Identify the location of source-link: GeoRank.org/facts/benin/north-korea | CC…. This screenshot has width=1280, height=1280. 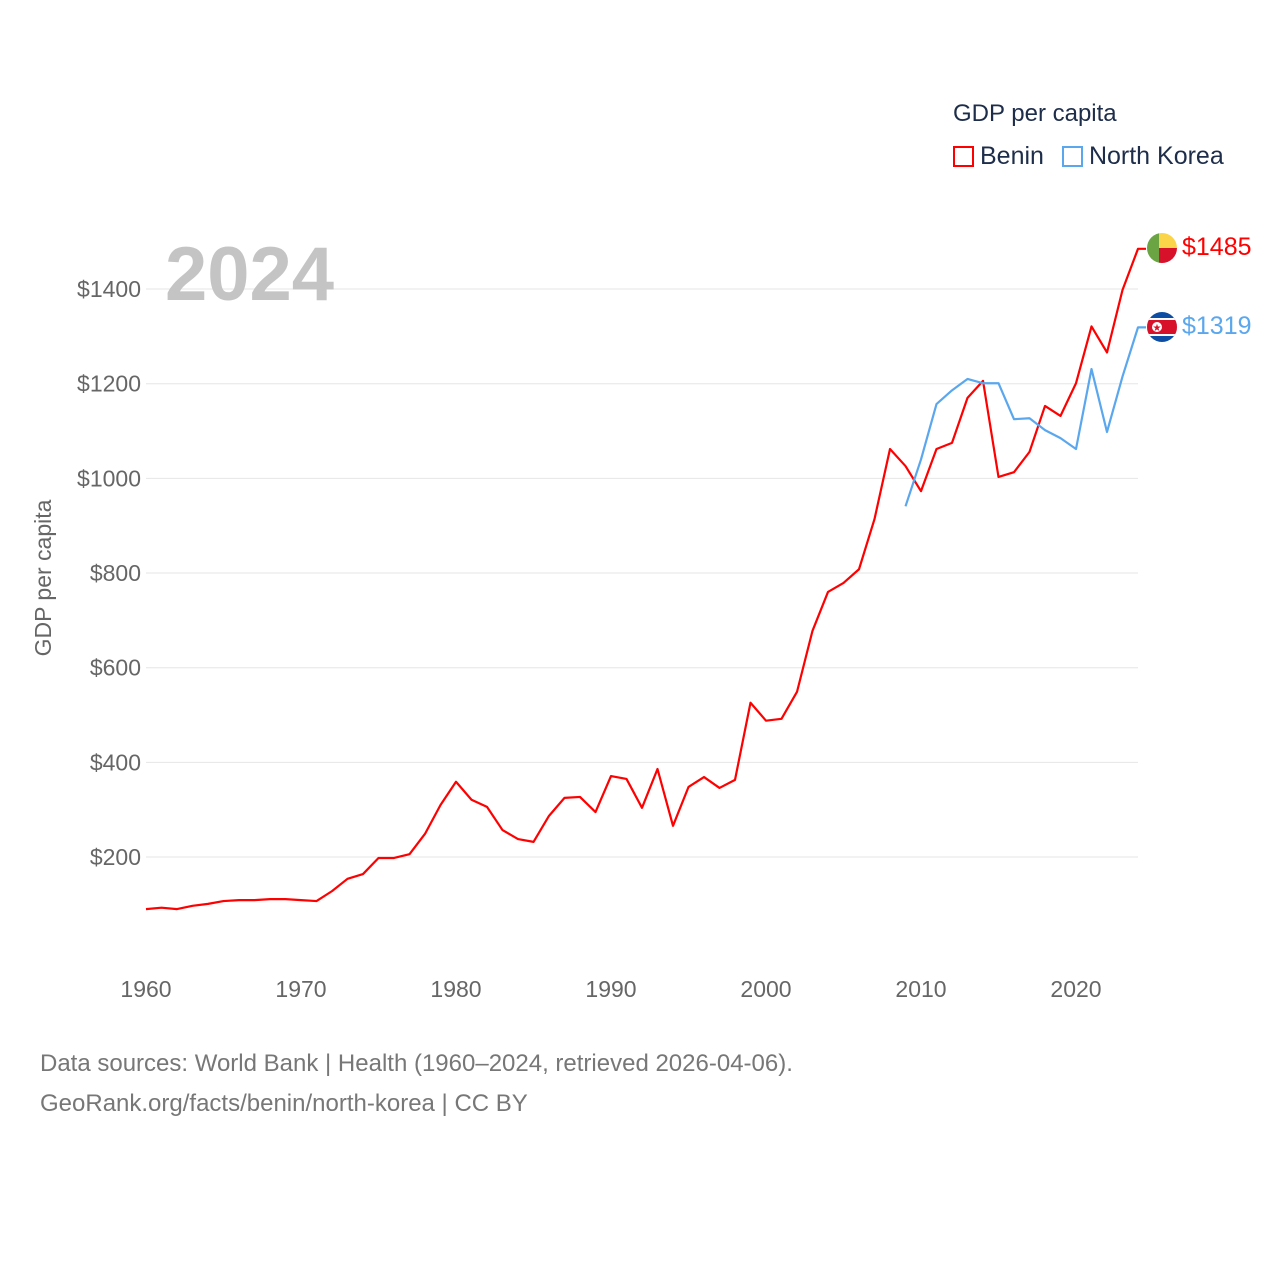
(284, 1103).